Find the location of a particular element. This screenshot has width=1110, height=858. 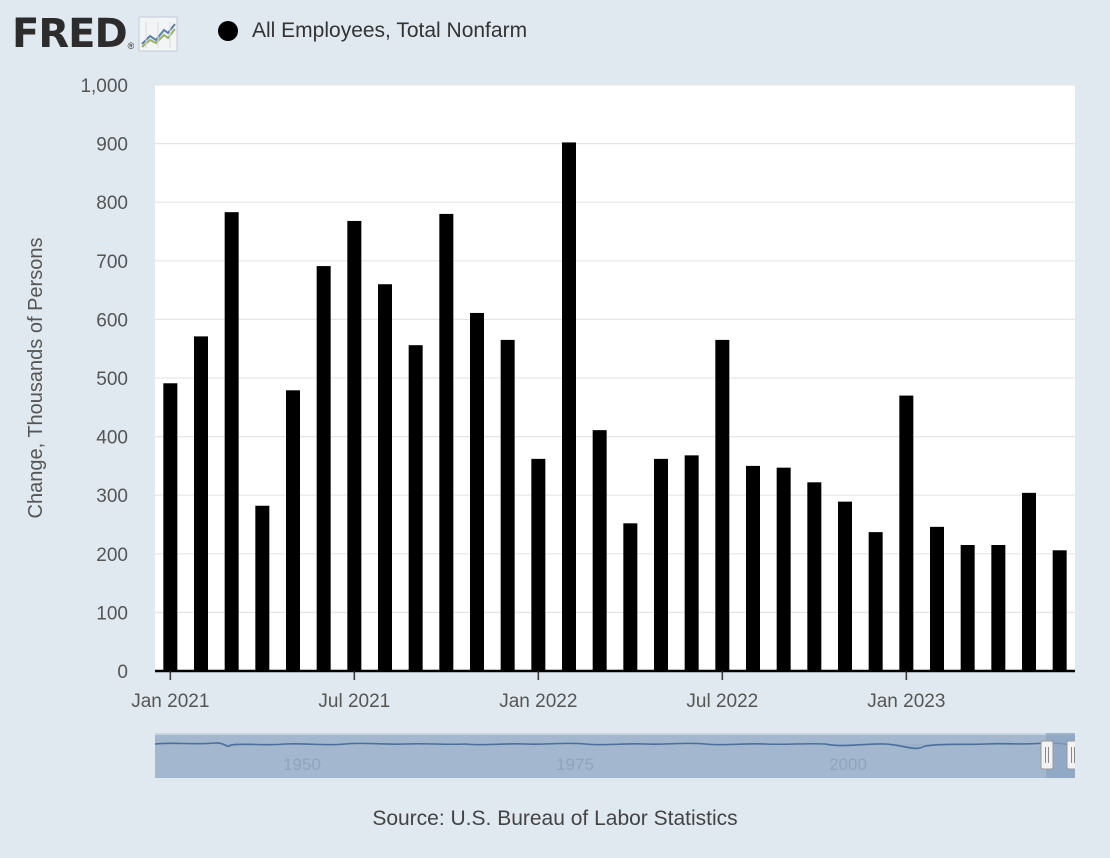

y-tick-label: 700 is located at coordinates (112, 262).